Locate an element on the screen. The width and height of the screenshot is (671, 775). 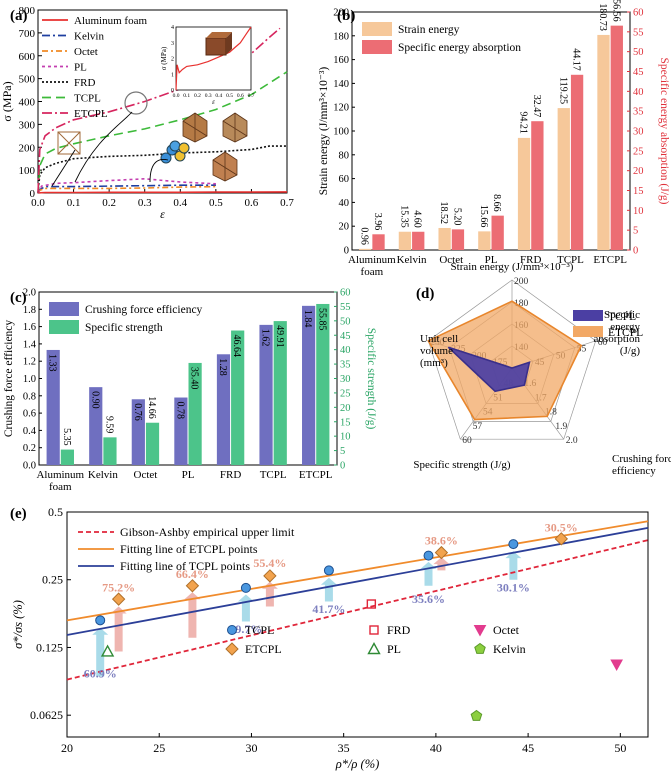
bar-value-label: 180.73 is located at coordinates (602, 17).